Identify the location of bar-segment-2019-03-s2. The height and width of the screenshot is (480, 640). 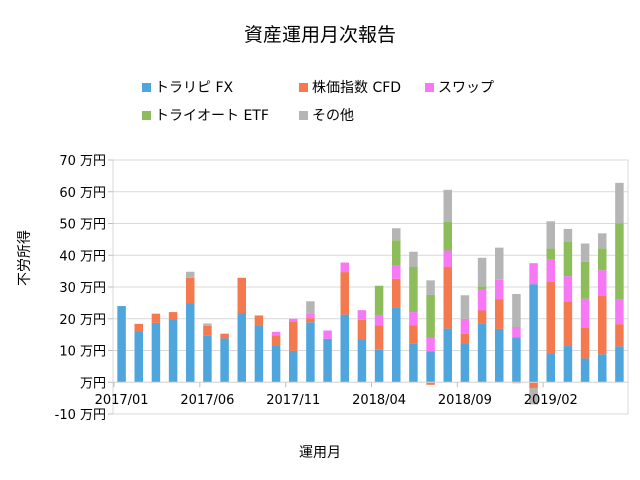
(568, 289).